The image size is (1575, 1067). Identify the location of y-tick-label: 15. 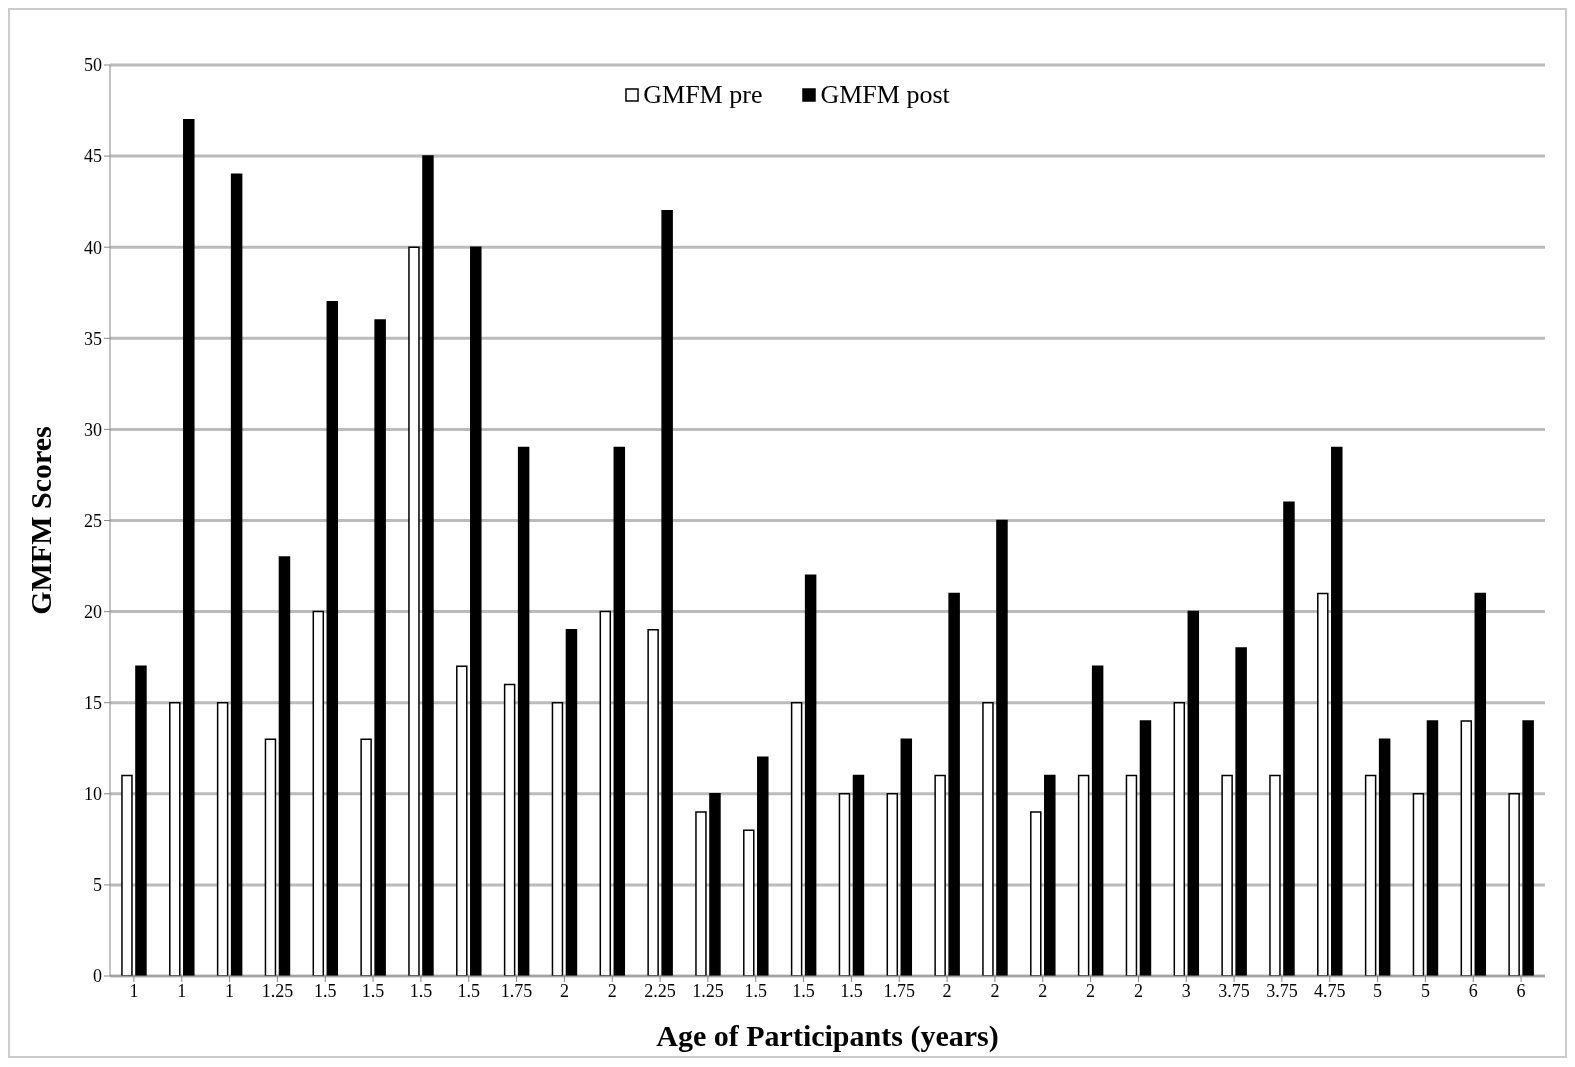
(93, 703).